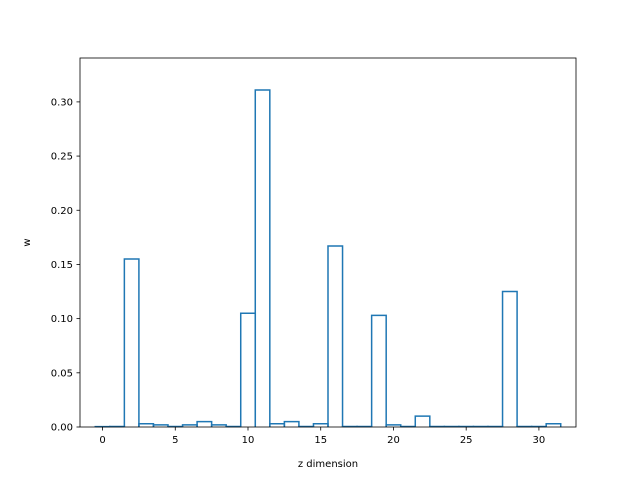 The height and width of the screenshot is (480, 640). What do you see at coordinates (248, 440) in the screenshot?
I see `x-tick-label: 10` at bounding box center [248, 440].